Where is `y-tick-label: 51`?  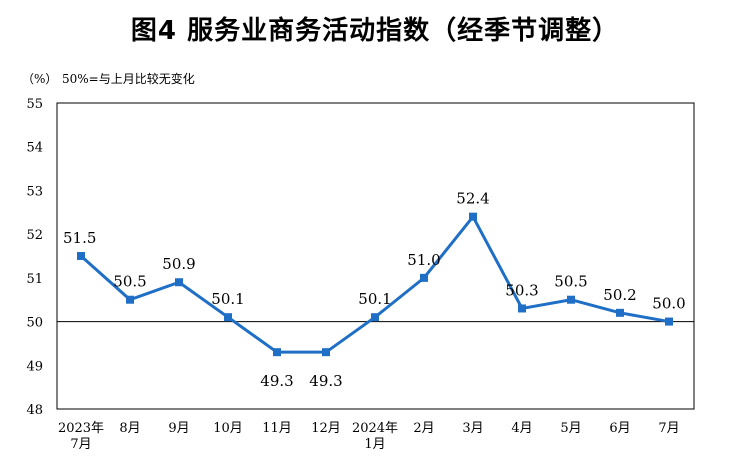
y-tick-label: 51 is located at coordinates (34, 279).